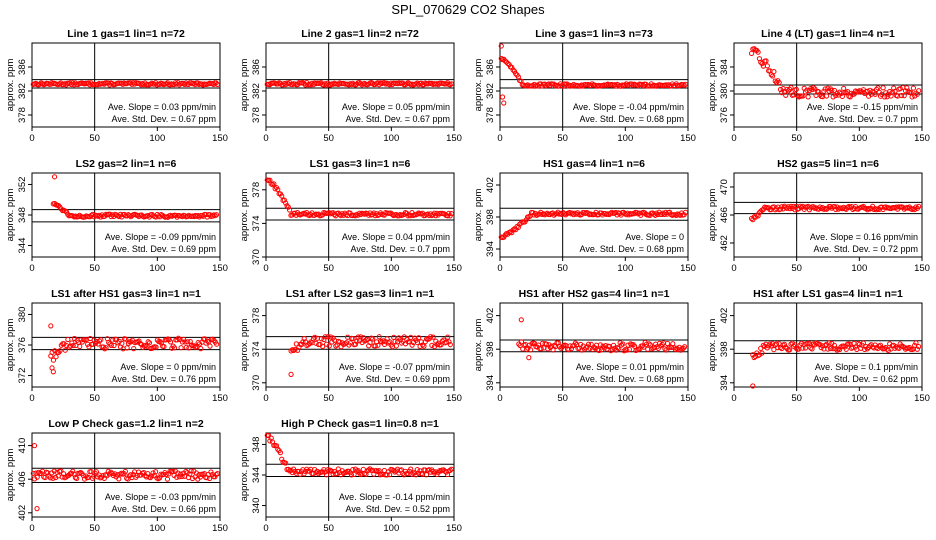 This screenshot has height=540, width=936. I want to click on y-tick-label: 378, so click(256, 190).